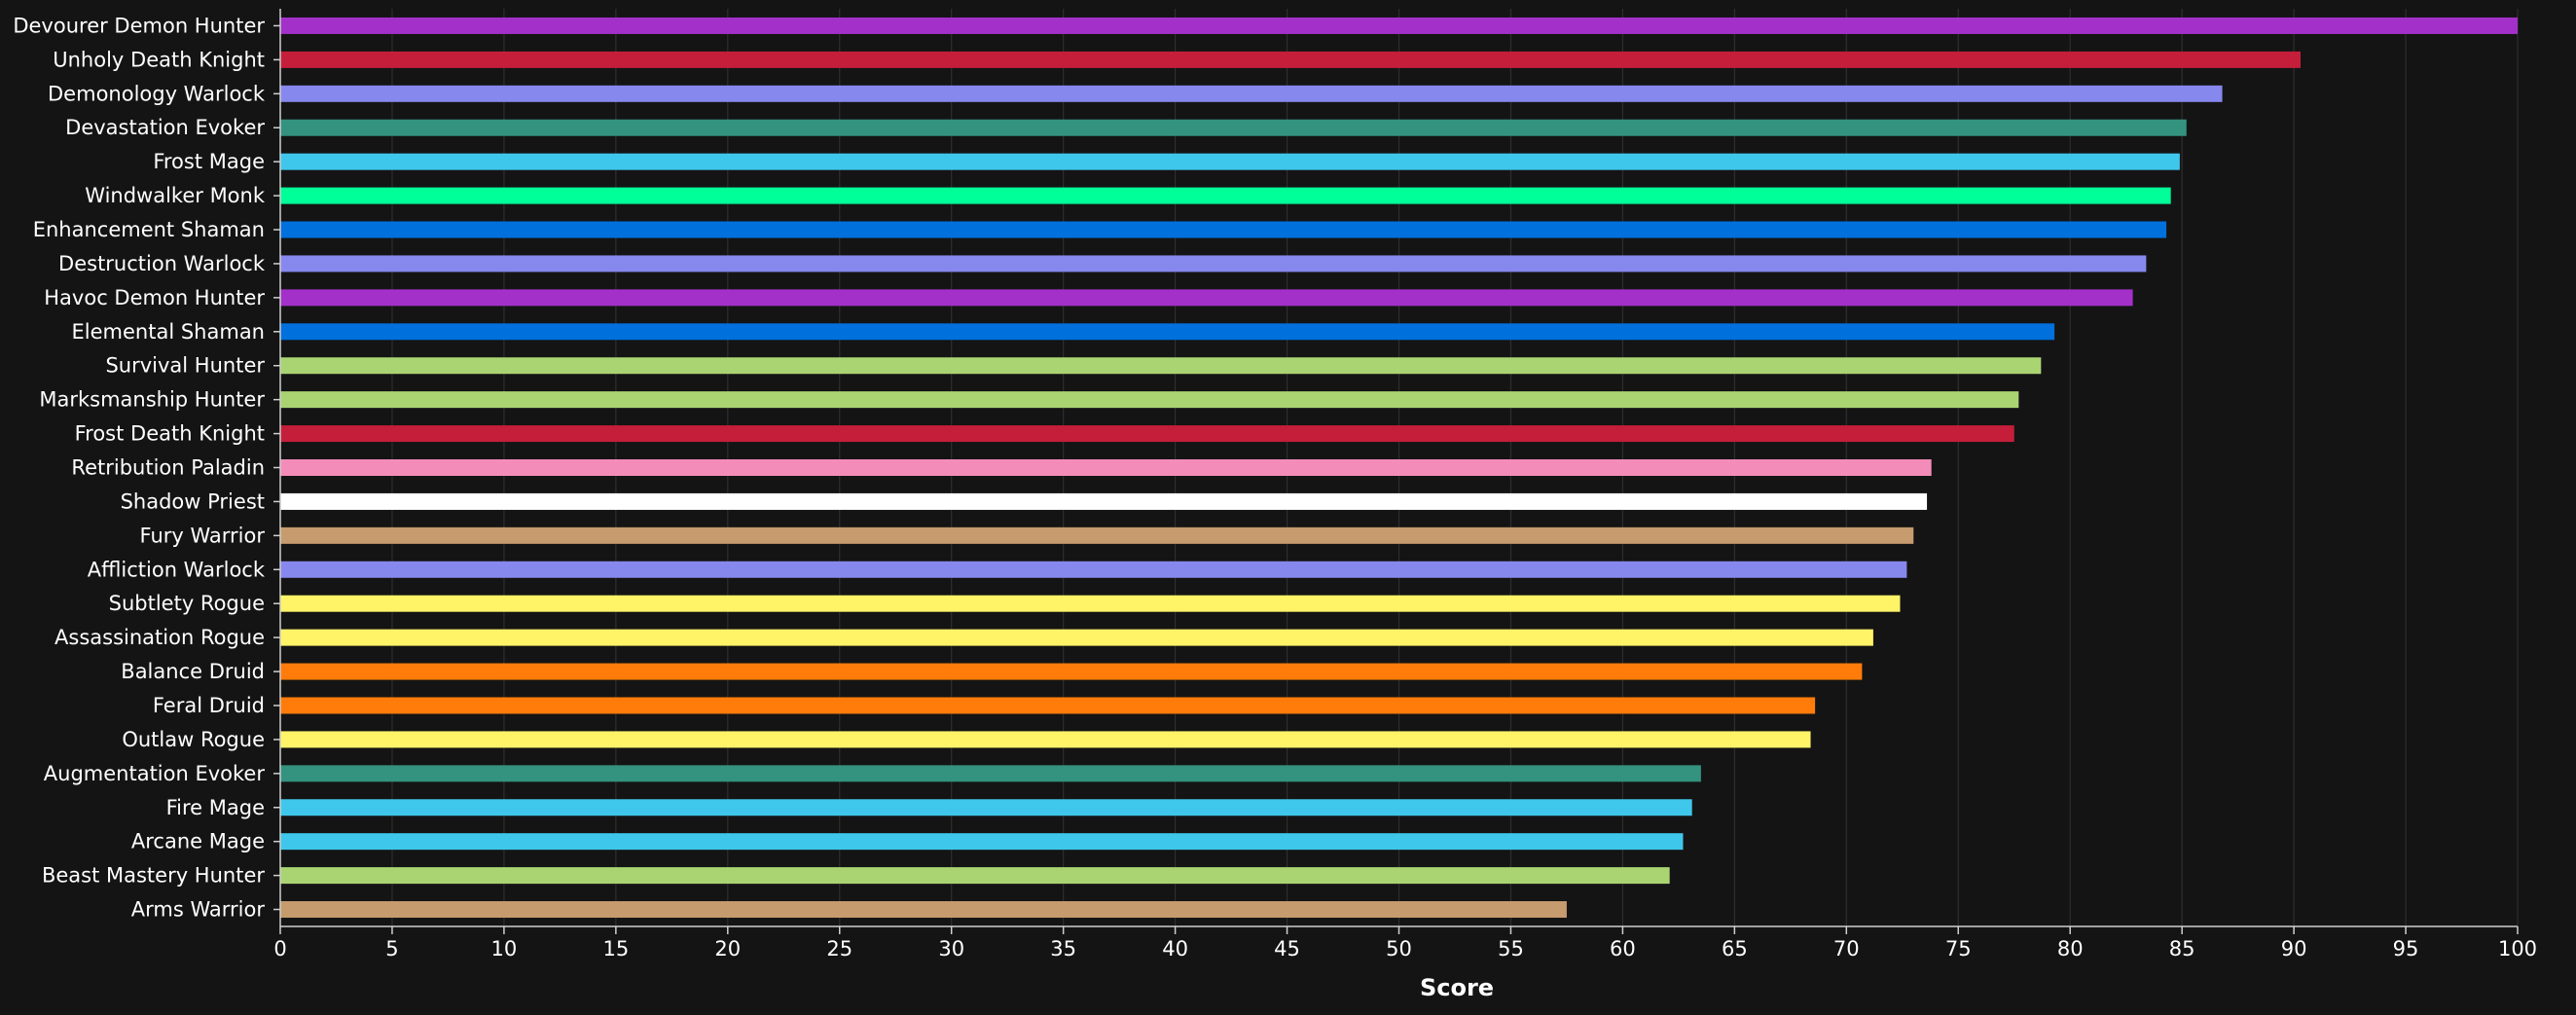  Describe the element at coordinates (157, 94) in the screenshot. I see `category-label: Demonology Warlock` at that location.